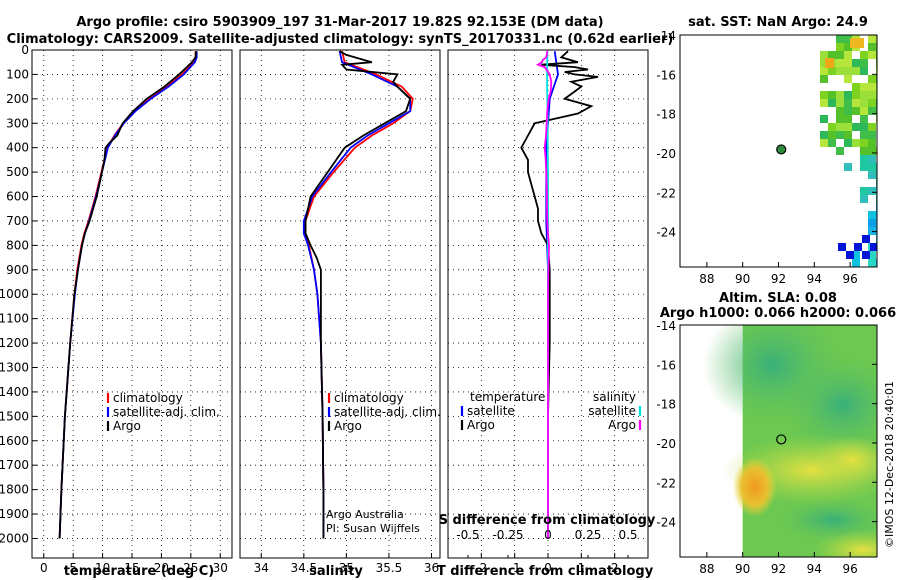 Image resolution: width=900 pixels, height=580 pixels. I want to click on sst-xtick-label: 94, so click(814, 279).